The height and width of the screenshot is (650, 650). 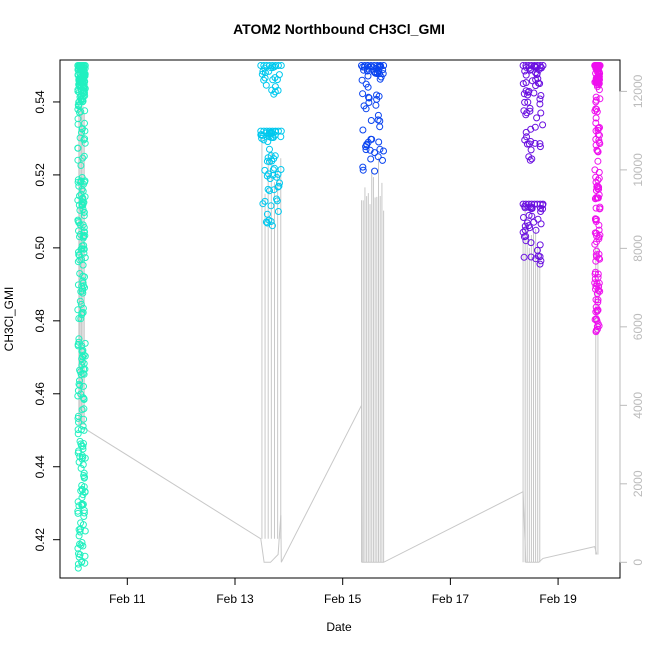 What do you see at coordinates (632, 320) in the screenshot?
I see `y-axis-right: 0 2000 4000 6000 8000 10000 12000` at bounding box center [632, 320].